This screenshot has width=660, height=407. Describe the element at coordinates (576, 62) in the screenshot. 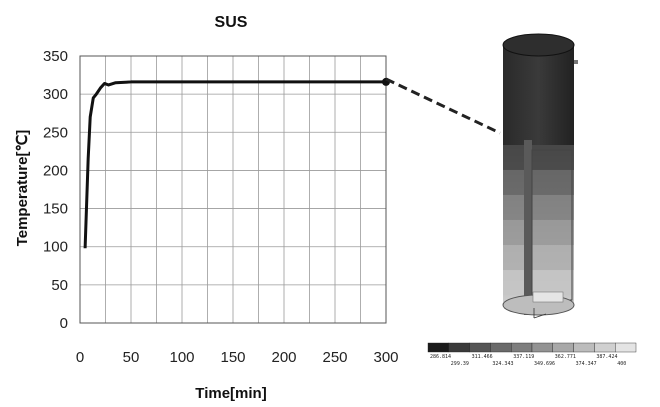

I see `cylinder-marker` at that location.